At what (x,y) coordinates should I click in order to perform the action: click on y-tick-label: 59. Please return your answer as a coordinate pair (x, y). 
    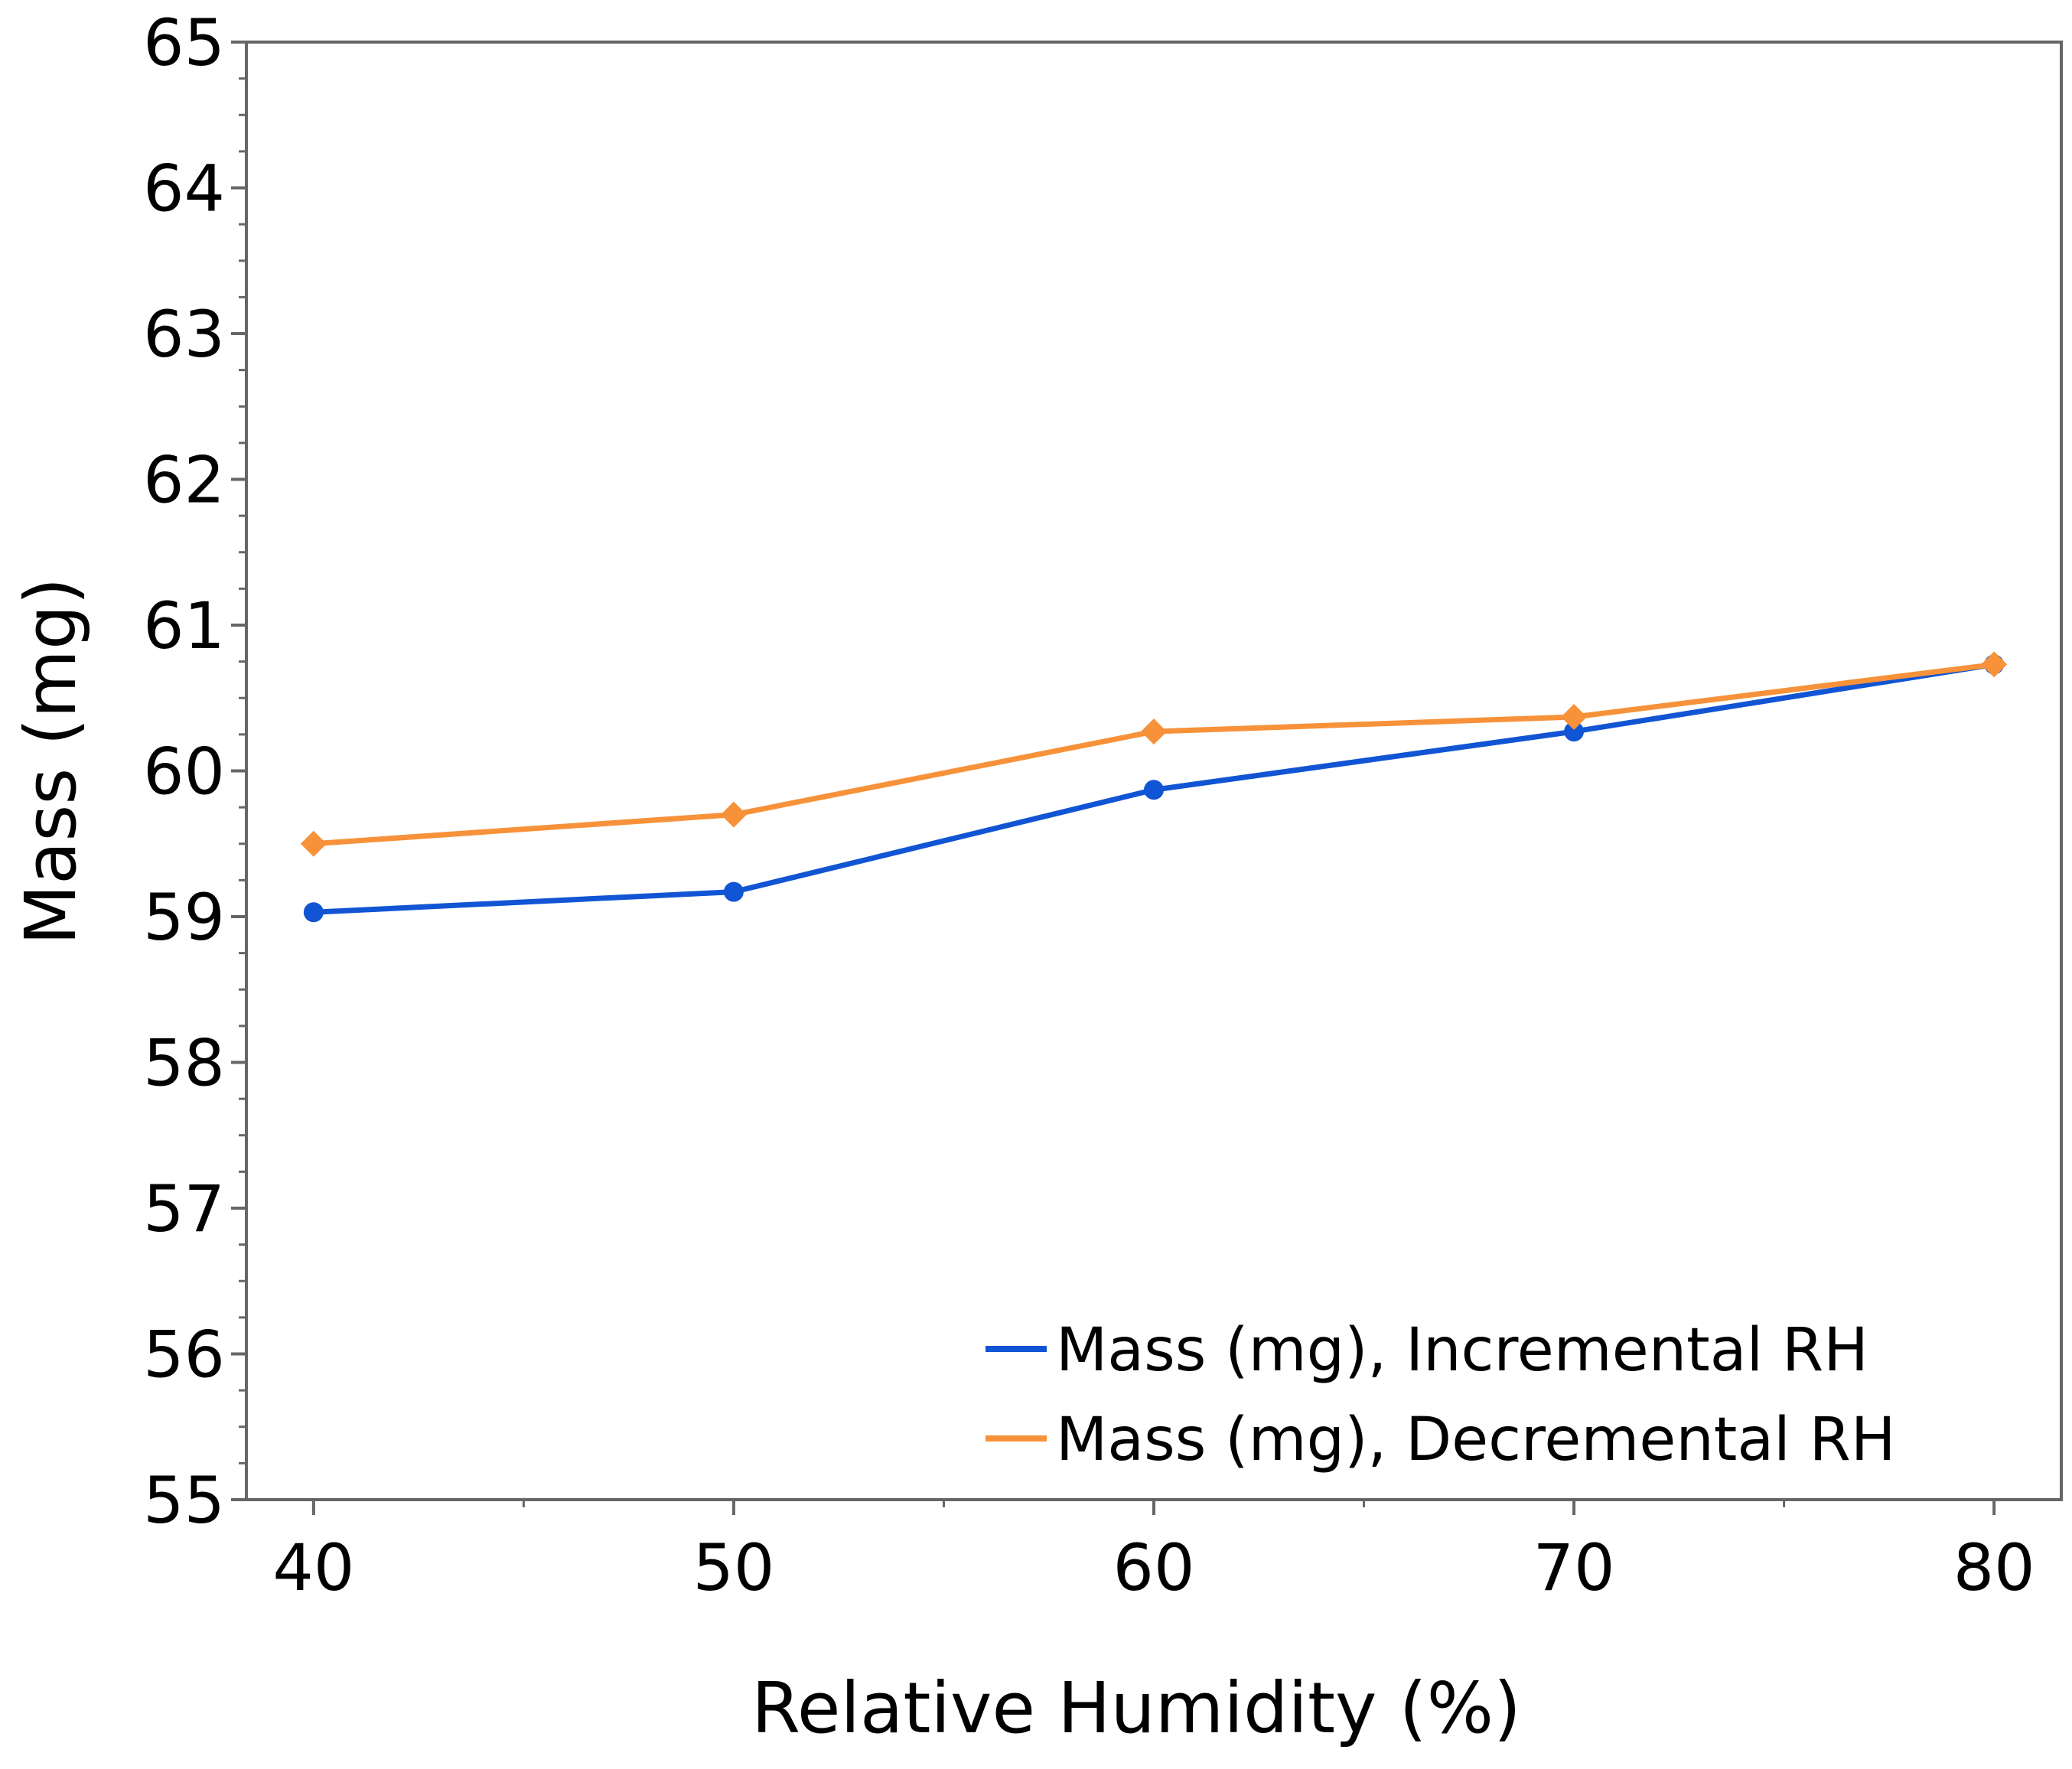
    Looking at the image, I should click on (184, 917).